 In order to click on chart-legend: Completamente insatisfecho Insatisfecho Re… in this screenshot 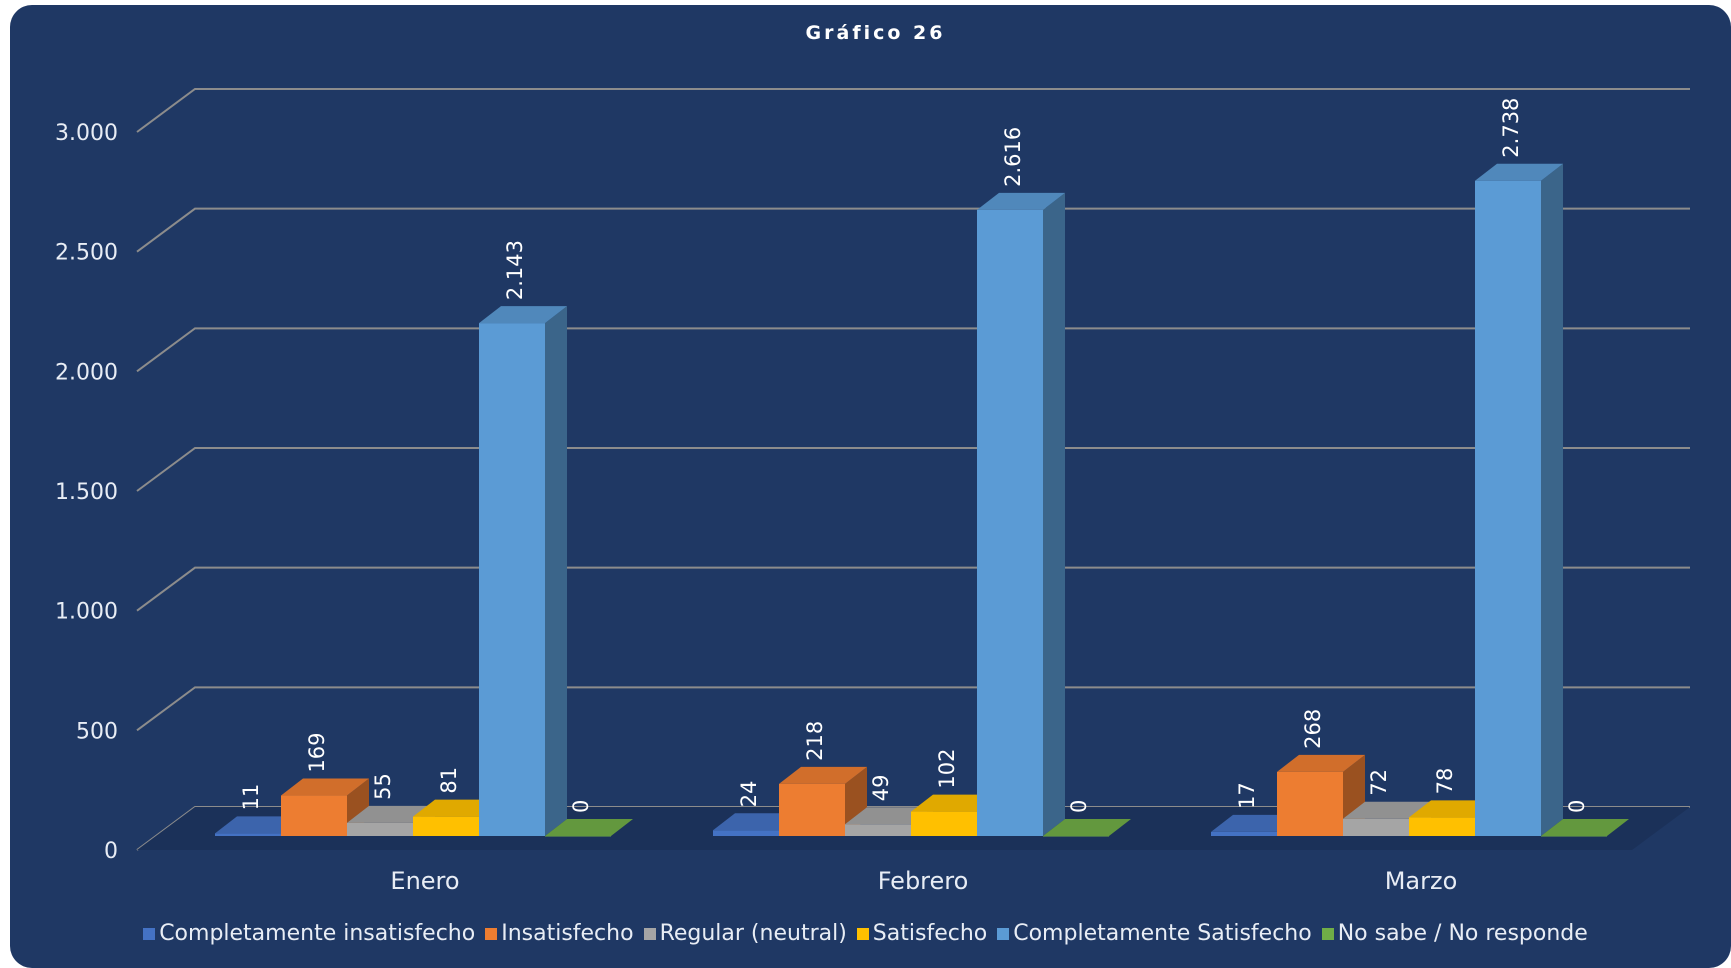, I will do `click(865, 933)`.